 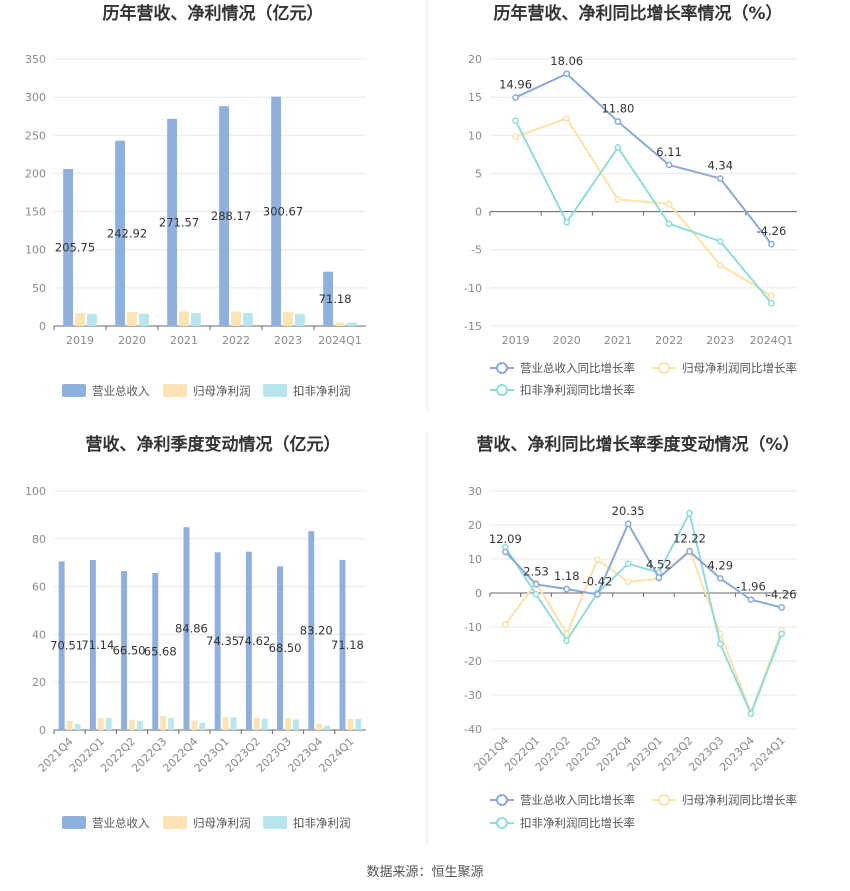 I want to click on bar-data-label: 83.20, so click(x=316, y=631).